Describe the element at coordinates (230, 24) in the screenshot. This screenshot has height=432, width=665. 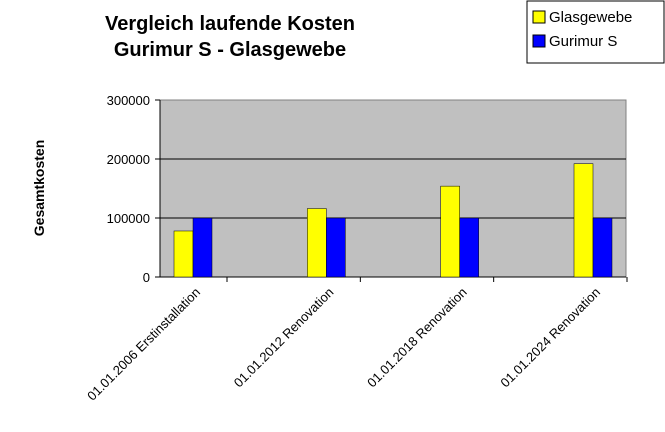
I see `chart-title: Vergleich laufende Kosten` at that location.